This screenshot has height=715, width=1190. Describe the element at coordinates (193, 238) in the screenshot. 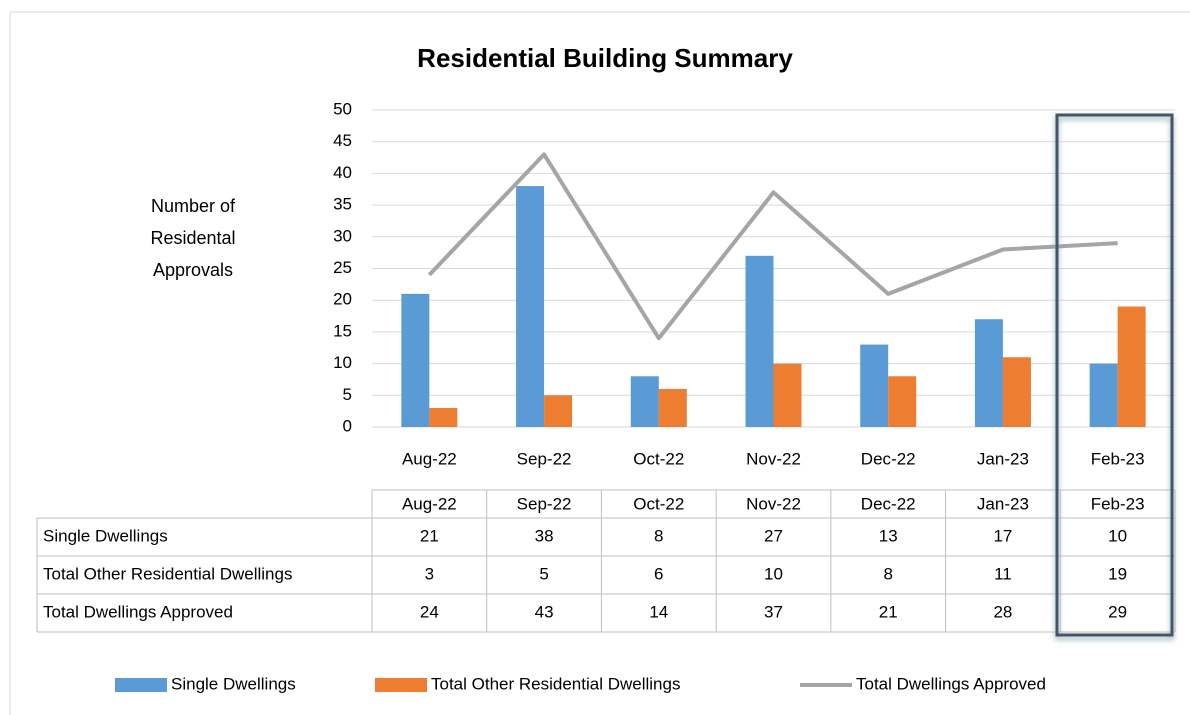

I see `y-axis-label: Number of Residental Approvals` at that location.